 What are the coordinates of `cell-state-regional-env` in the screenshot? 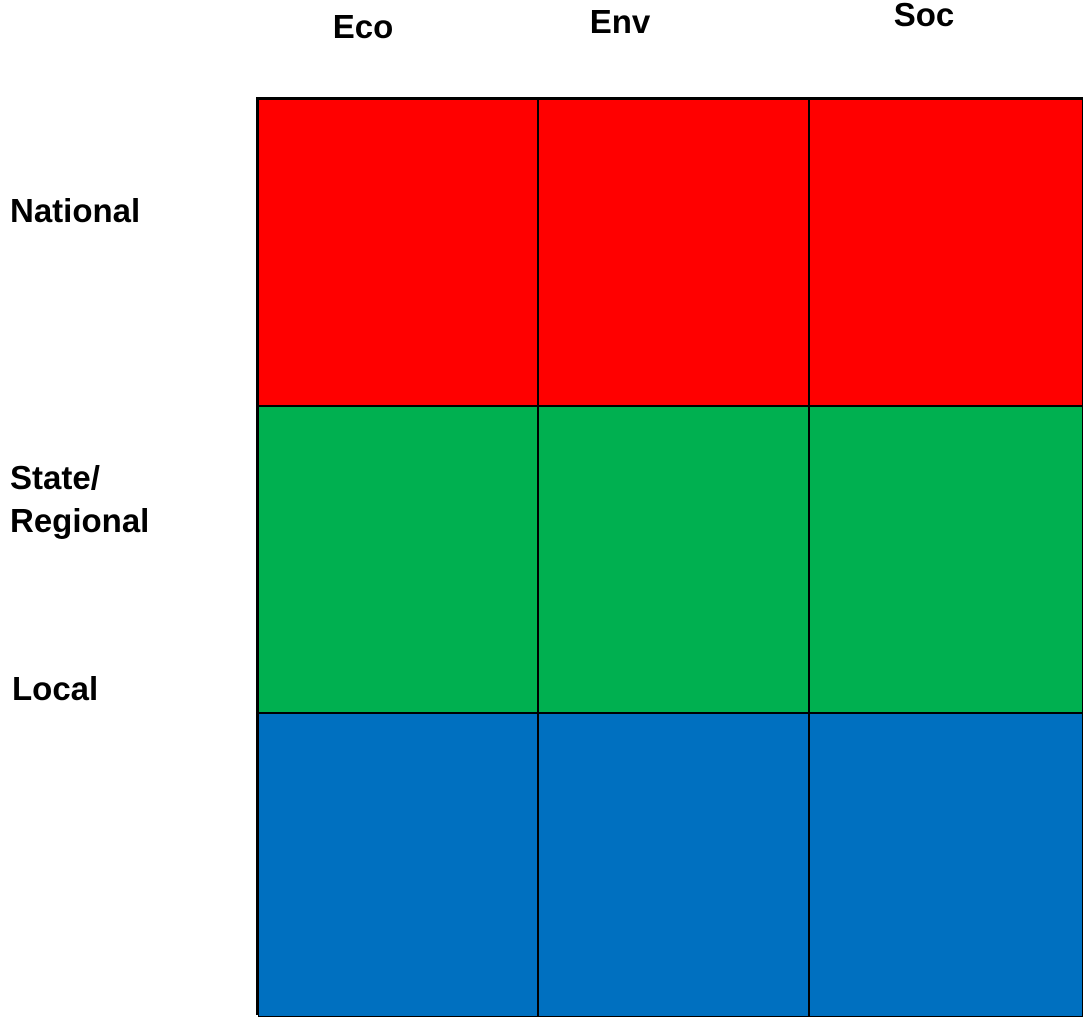 It's located at (673, 559).